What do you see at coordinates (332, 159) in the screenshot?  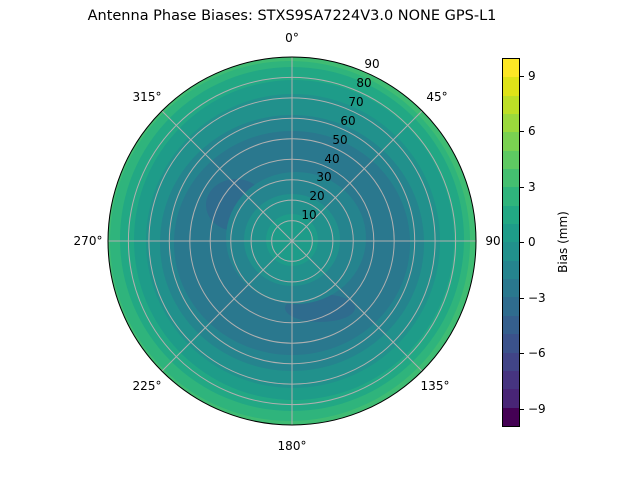 I see `radial-label-40: 40` at bounding box center [332, 159].